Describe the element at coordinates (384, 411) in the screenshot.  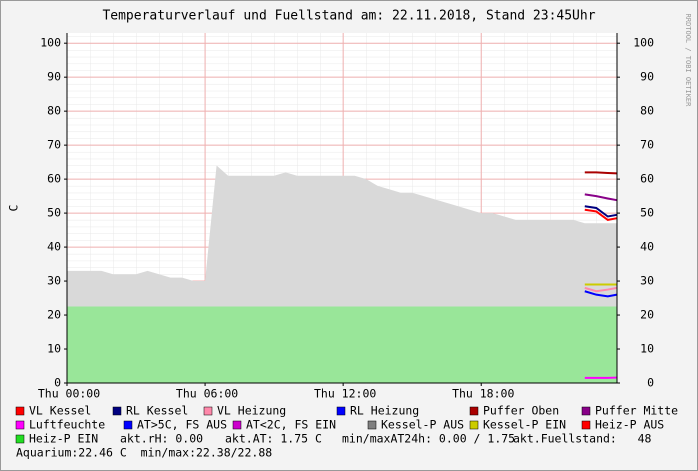
I see `legend-label: RL Heizung` at that location.